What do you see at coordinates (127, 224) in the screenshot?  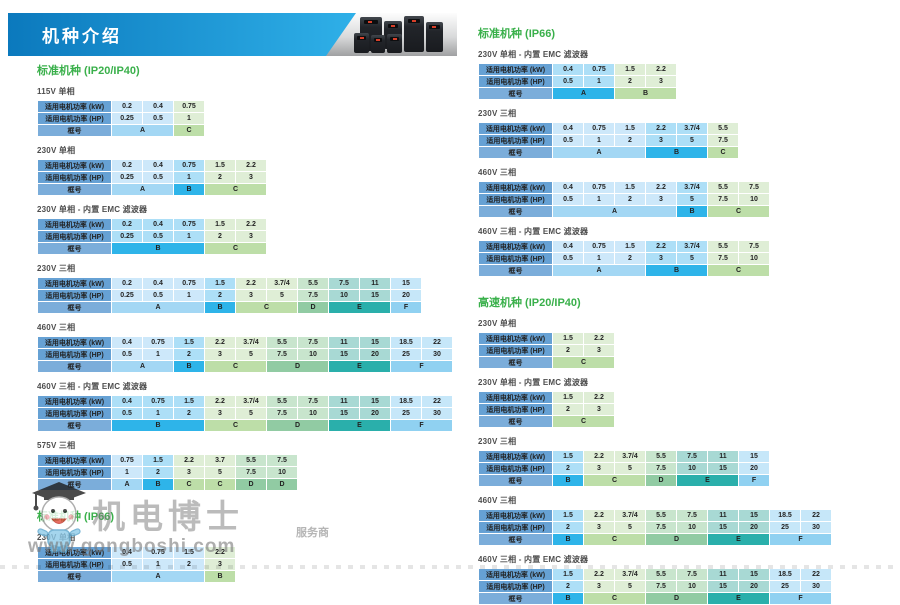 I see `kw-cell: 0.2` at bounding box center [127, 224].